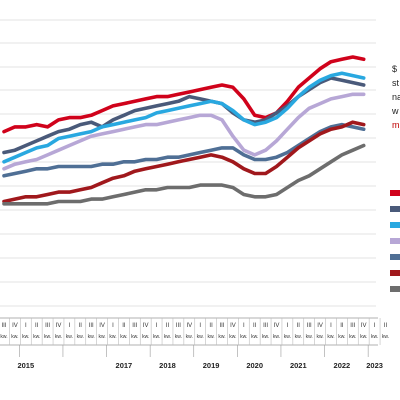 Image resolution: width=400 pixels, height=400 pixels. Describe the element at coordinates (124, 365) in the screenshot. I see `year-label: 2017` at that location.